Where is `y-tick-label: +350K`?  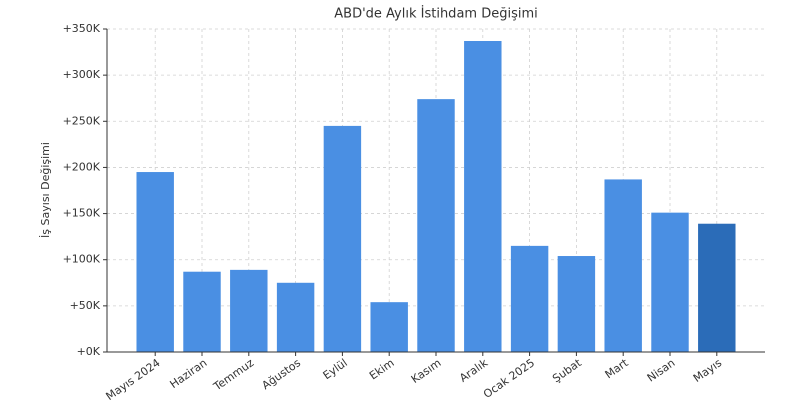
y-tick-label: +350K is located at coordinates (82, 28).